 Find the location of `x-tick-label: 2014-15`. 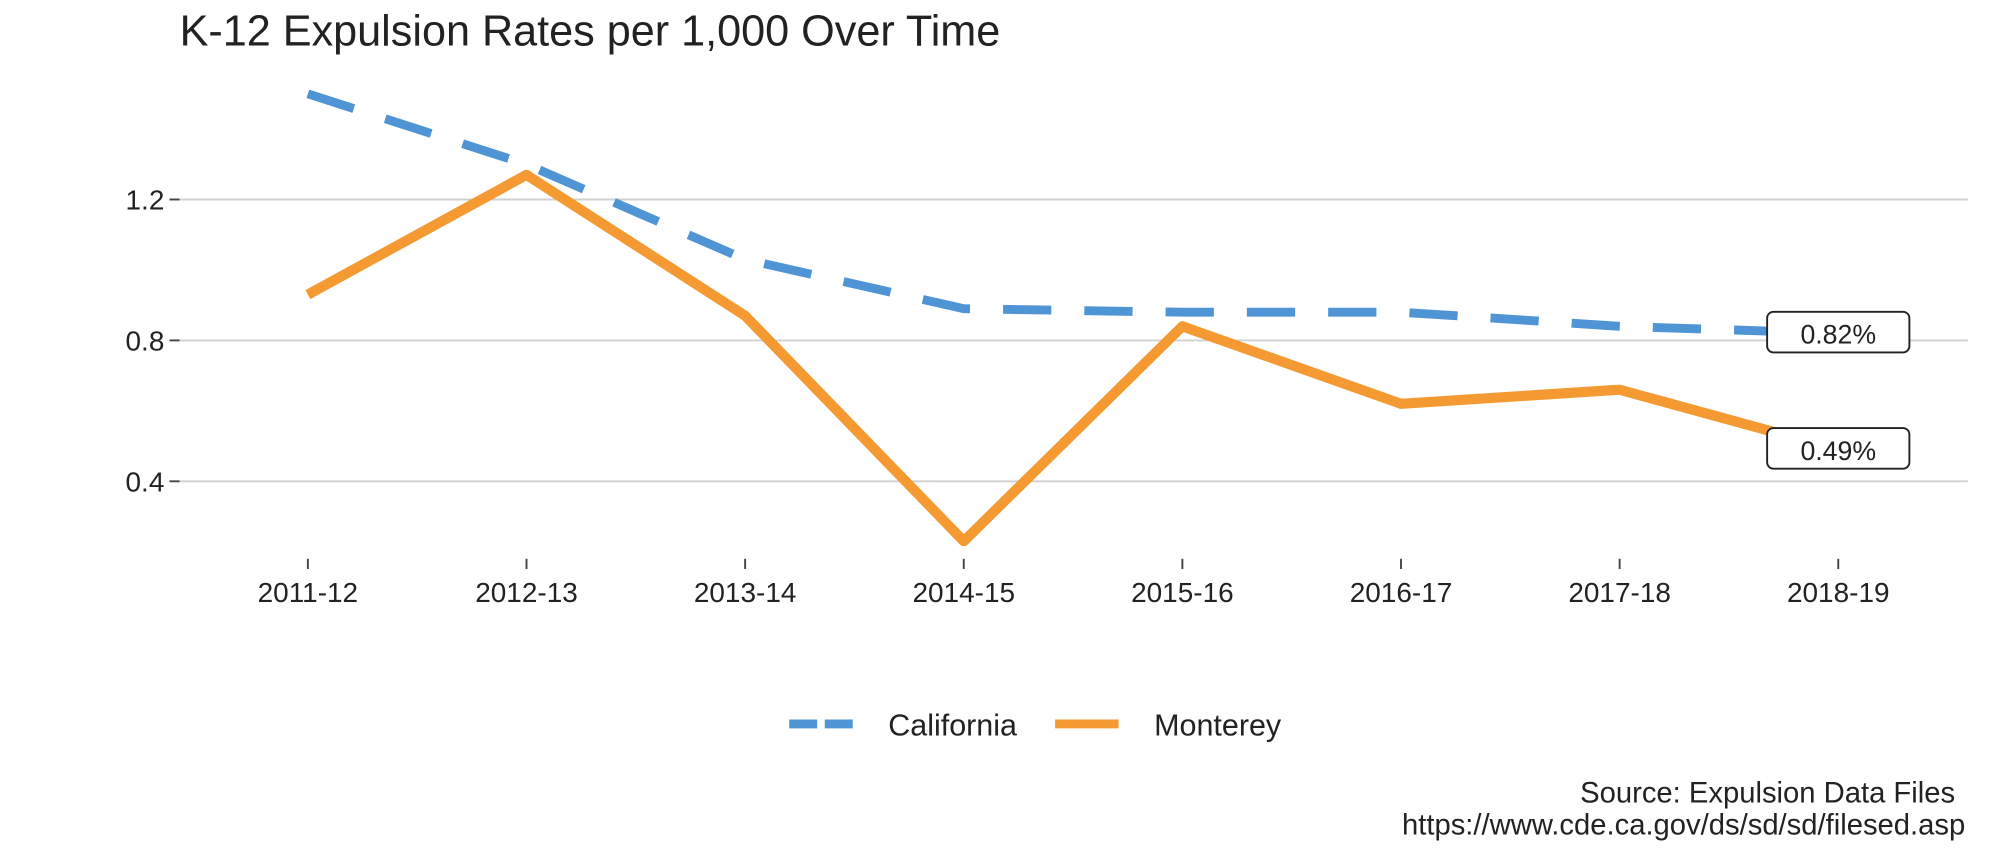

x-tick-label: 2014-15 is located at coordinates (963, 592).